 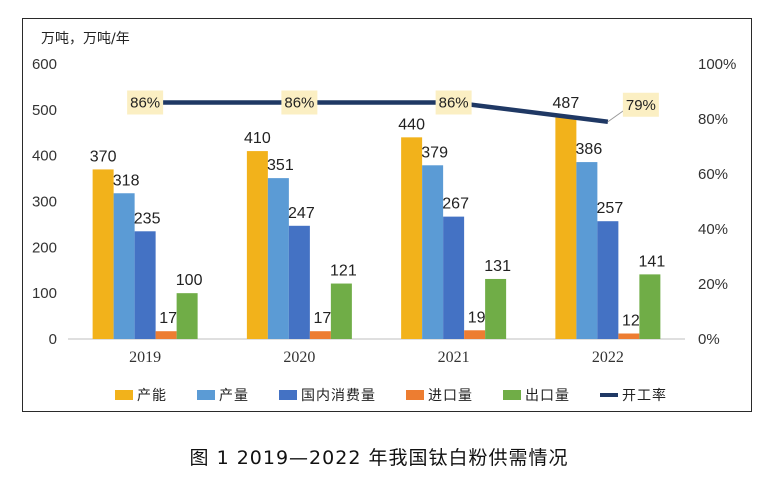 I want to click on bar-value-label: 141, so click(x=652, y=261).